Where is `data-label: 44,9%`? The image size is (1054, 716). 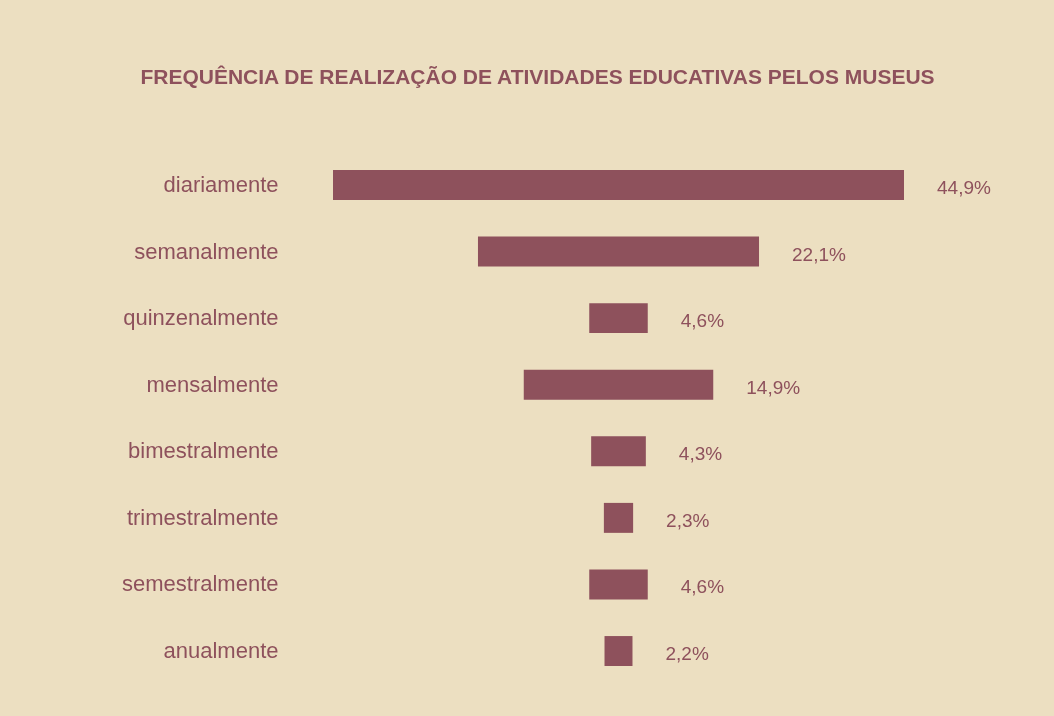
data-label: 44,9% is located at coordinates (964, 187).